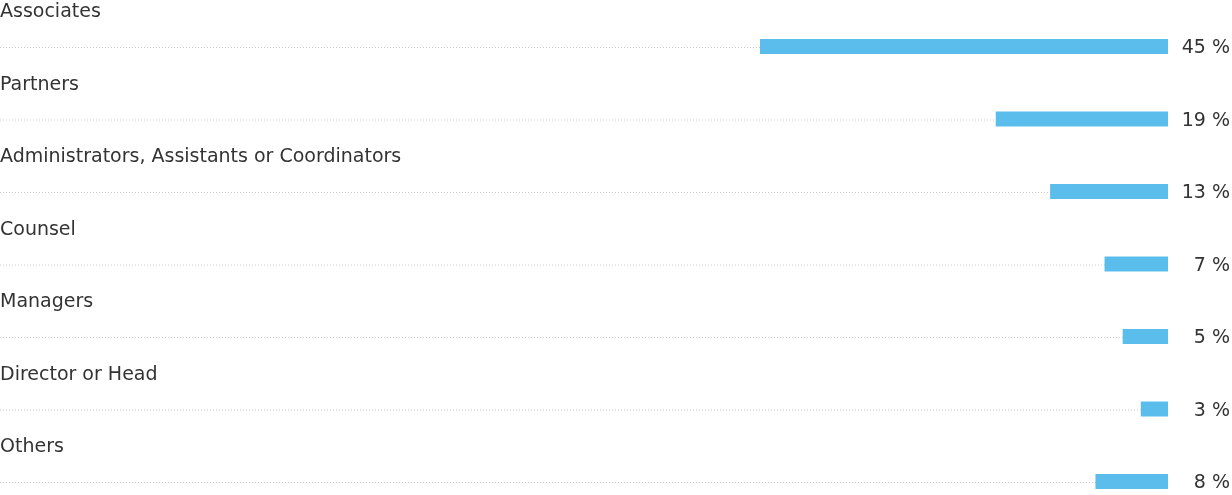 This screenshot has width=1232, height=495. Describe the element at coordinates (32, 445) in the screenshot. I see `y-tick-label: Others` at that location.